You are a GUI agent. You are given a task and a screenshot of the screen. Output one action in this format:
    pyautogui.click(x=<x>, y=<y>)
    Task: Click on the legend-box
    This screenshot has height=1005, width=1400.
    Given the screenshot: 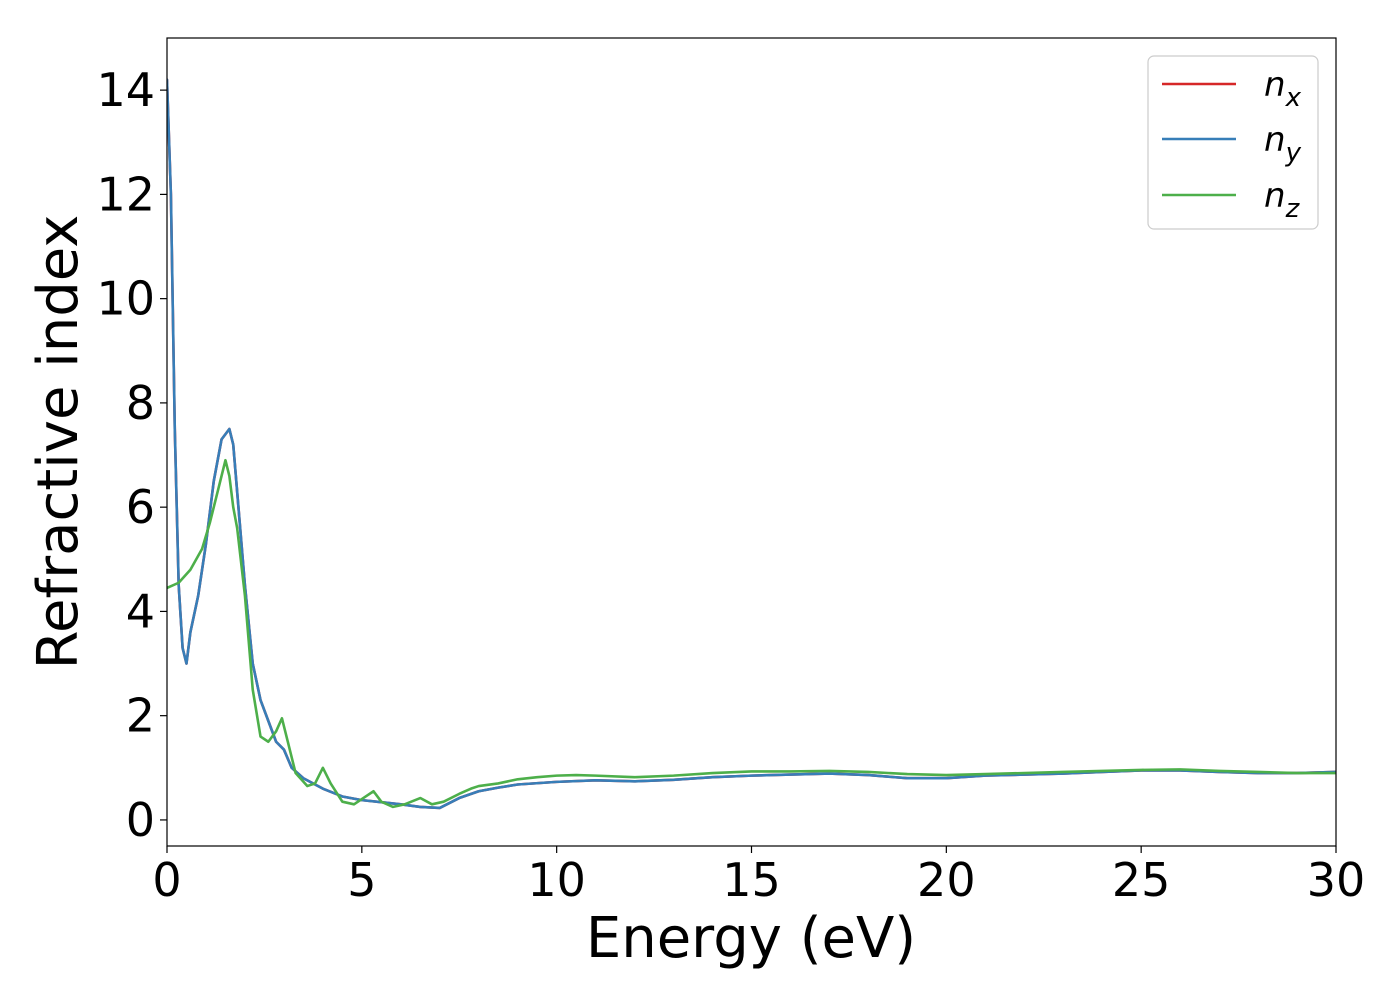 What is the action you would take?
    pyautogui.click(x=1233, y=142)
    